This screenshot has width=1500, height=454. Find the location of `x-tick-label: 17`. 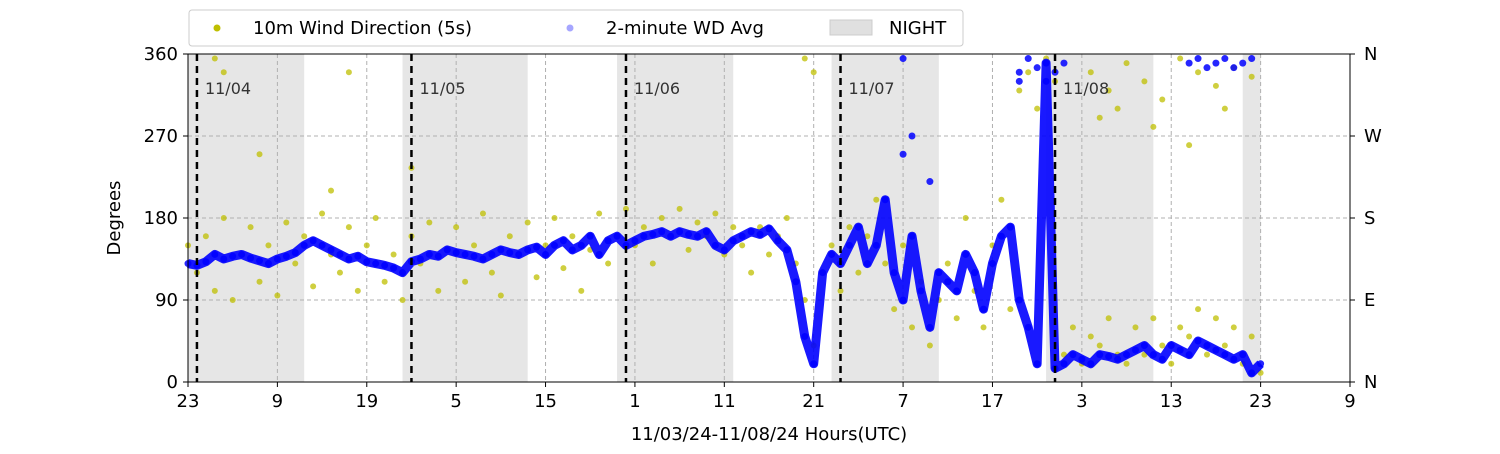

x-tick-label: 17 is located at coordinates (992, 401).